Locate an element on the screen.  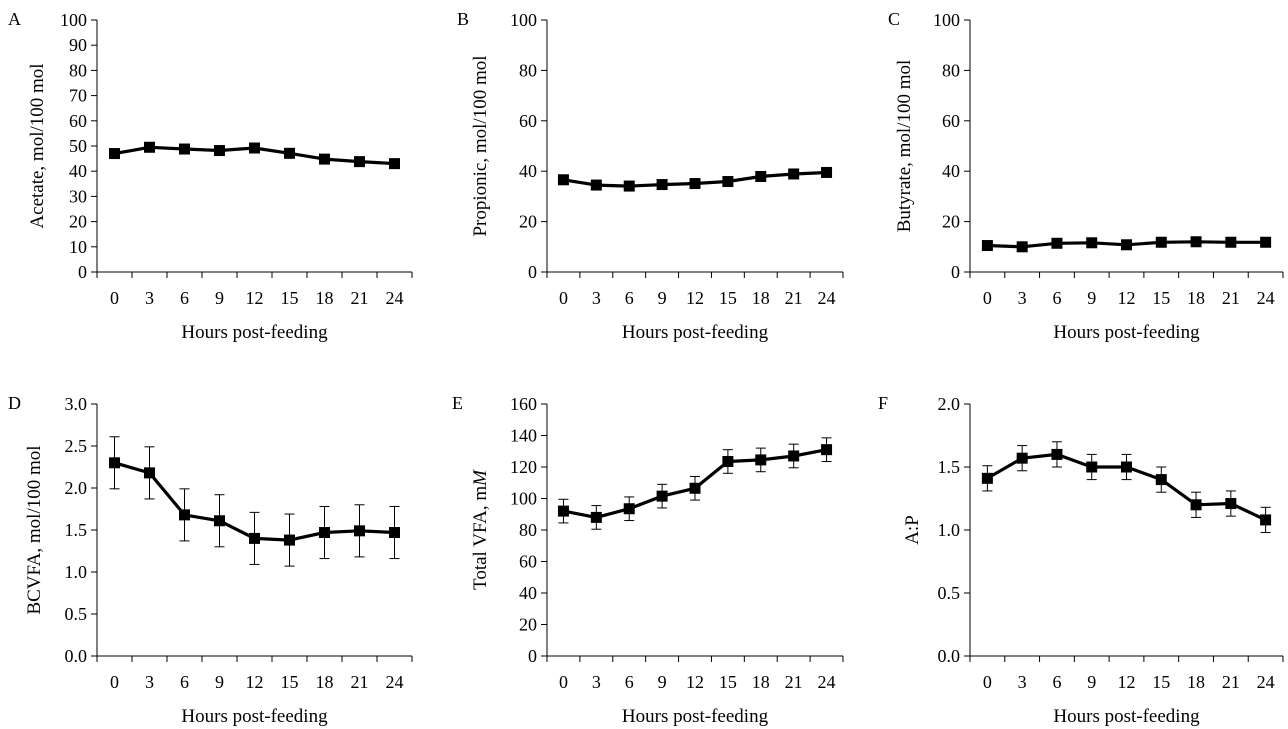
y-axis-title: Acetate, mol/100 mol is located at coordinates (37, 145).